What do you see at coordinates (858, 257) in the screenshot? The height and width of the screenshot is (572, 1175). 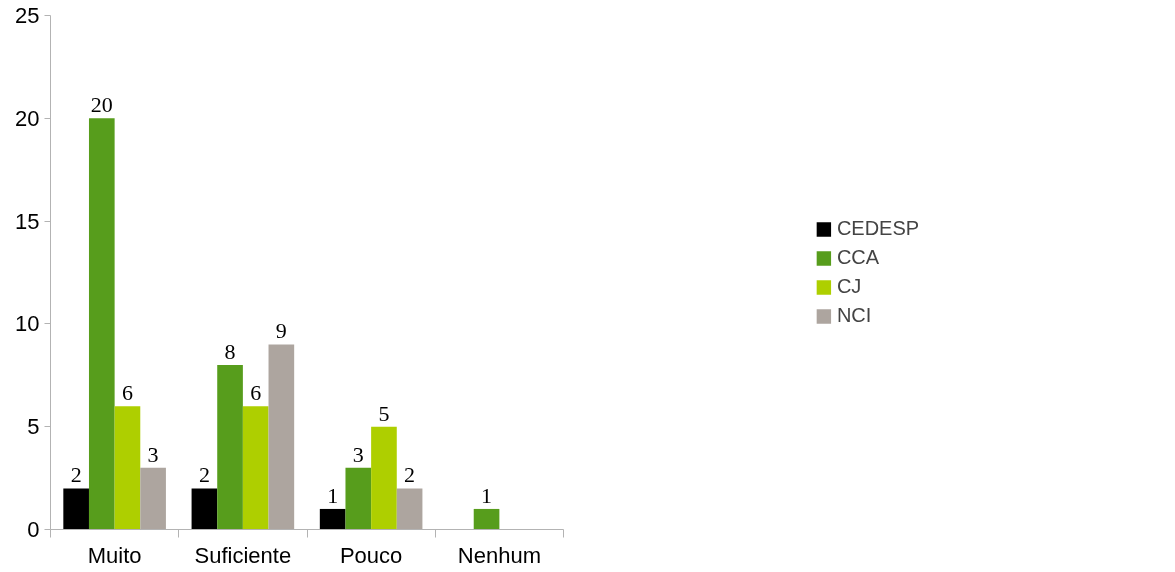 I see `legend-label: CCA` at bounding box center [858, 257].